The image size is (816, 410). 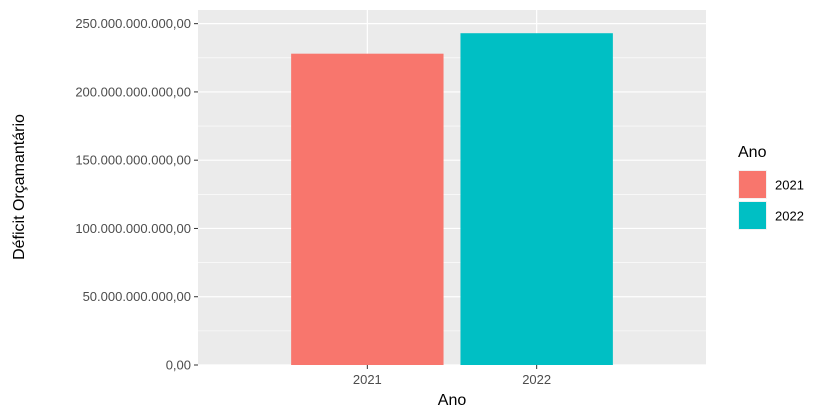 What do you see at coordinates (133, 228) in the screenshot?
I see `y-tick-label: 100.000.000.000,00` at bounding box center [133, 228].